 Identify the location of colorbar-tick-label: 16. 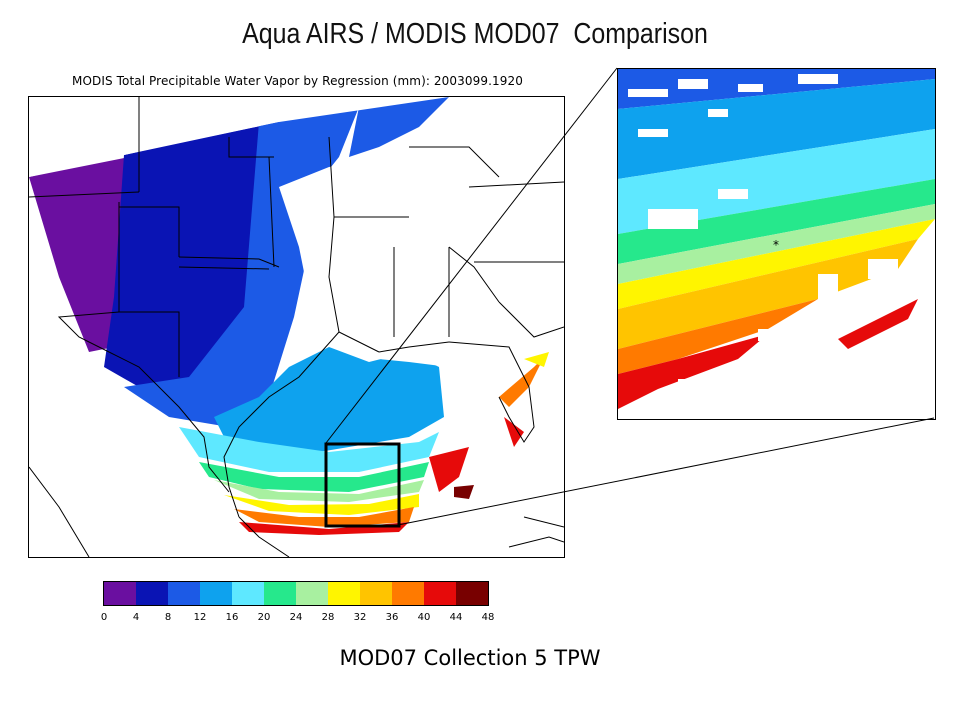
(232, 617).